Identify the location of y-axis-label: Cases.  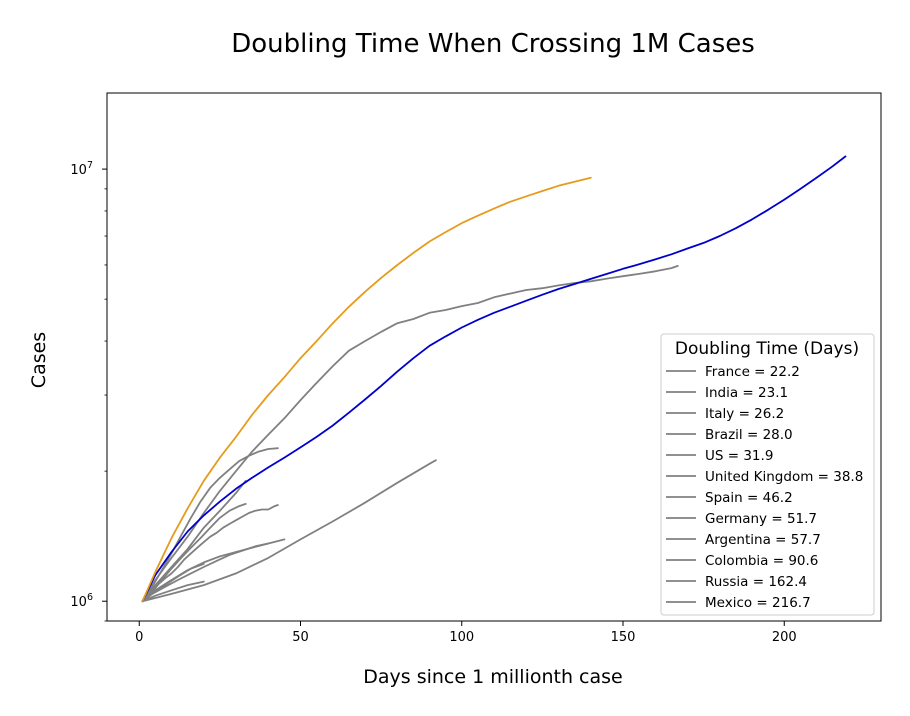
(39, 360).